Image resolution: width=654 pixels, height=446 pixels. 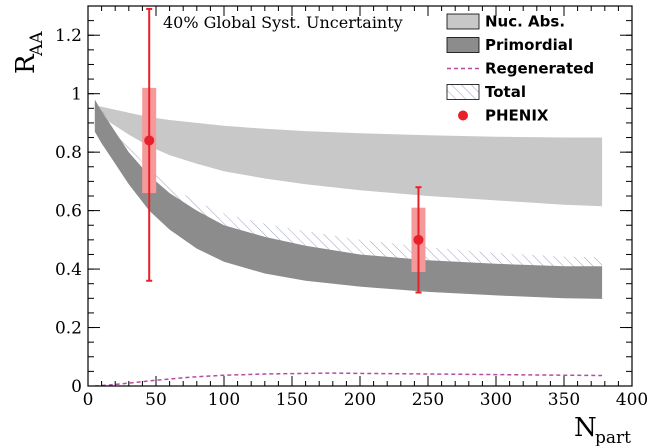 I want to click on legend-item-regenerated: Regenerated, so click(x=520, y=69).